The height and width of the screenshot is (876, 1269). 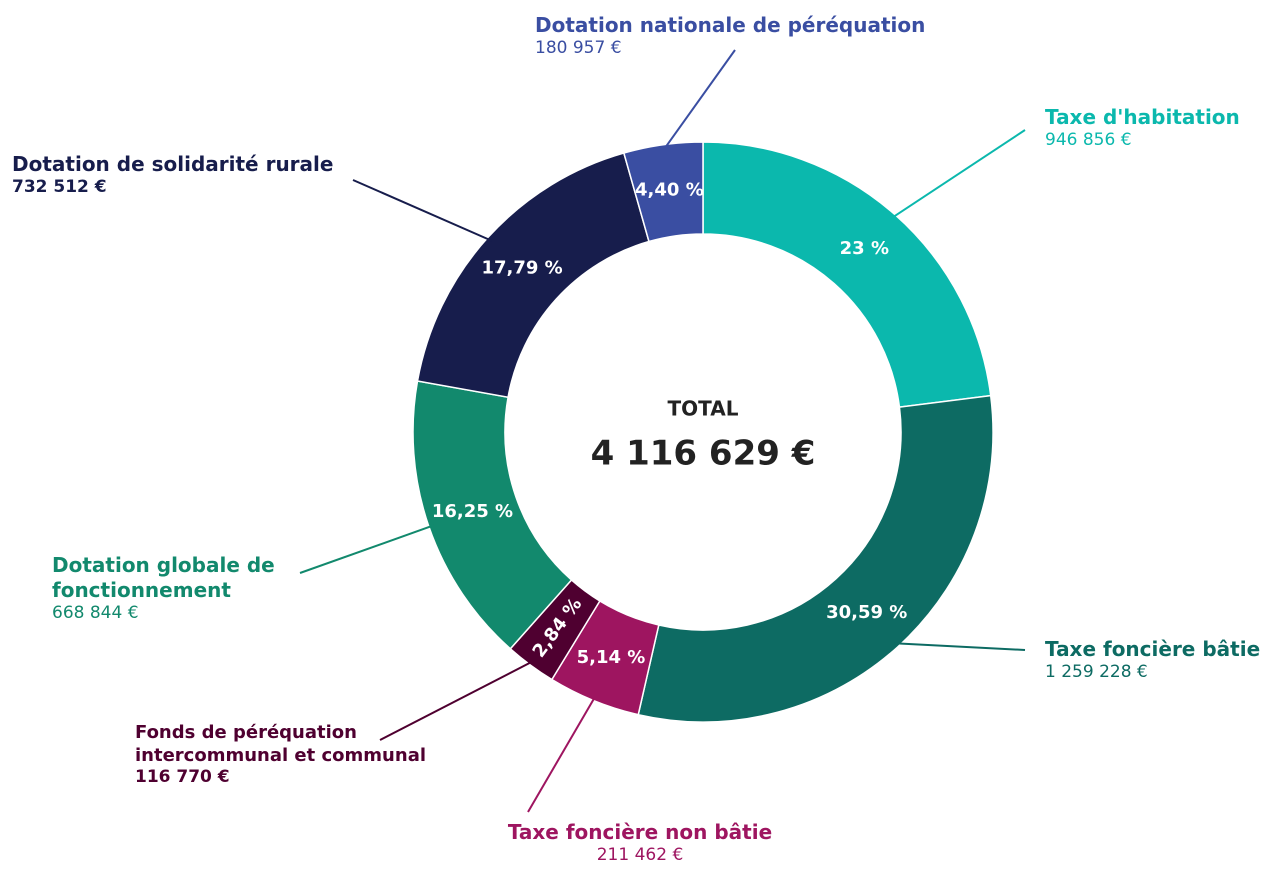 What do you see at coordinates (669, 189) in the screenshot?
I see `slice-label: 4,40 %` at bounding box center [669, 189].